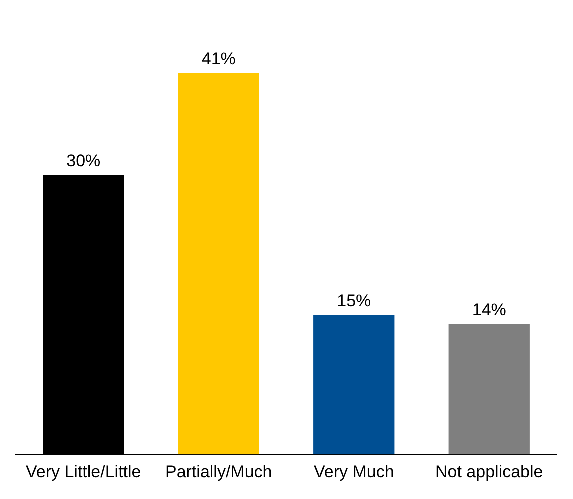 The image size is (573, 499). I want to click on data-label: 30%, so click(83, 161).